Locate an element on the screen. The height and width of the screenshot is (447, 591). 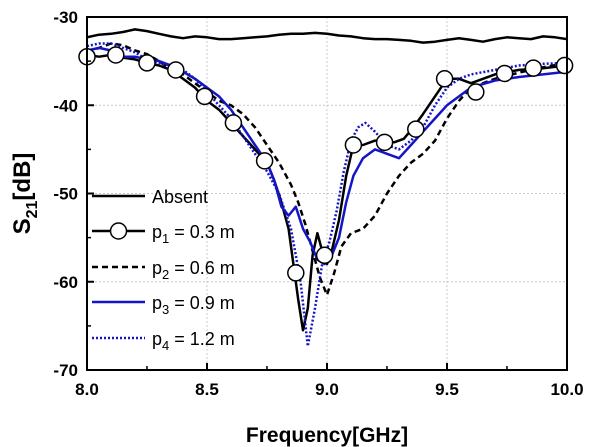
legend-label-p3: p3 = 0.9 m is located at coordinates (193, 305).